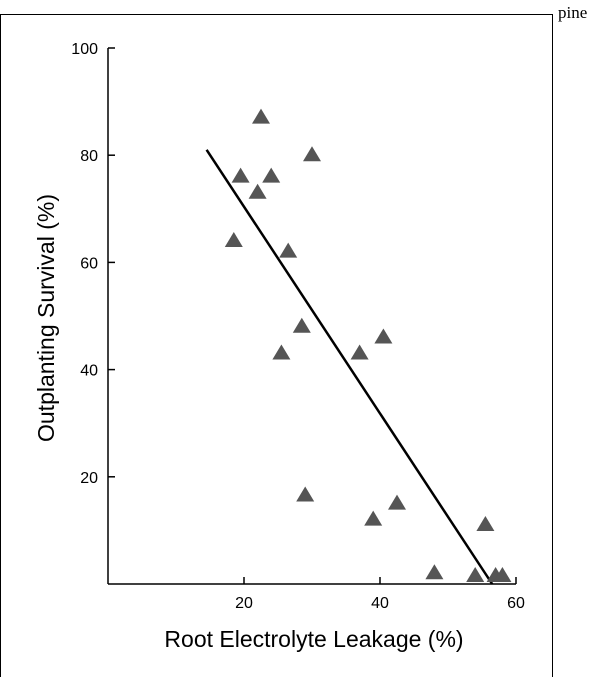 The image size is (602, 677). I want to click on y-tick-label: 60, so click(89, 263).